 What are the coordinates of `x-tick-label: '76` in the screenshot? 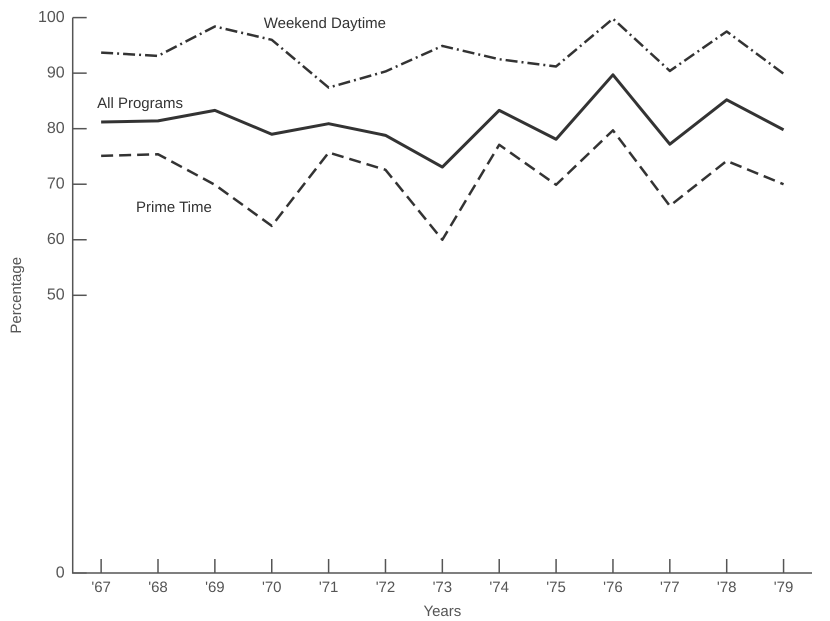 It's located at (613, 587).